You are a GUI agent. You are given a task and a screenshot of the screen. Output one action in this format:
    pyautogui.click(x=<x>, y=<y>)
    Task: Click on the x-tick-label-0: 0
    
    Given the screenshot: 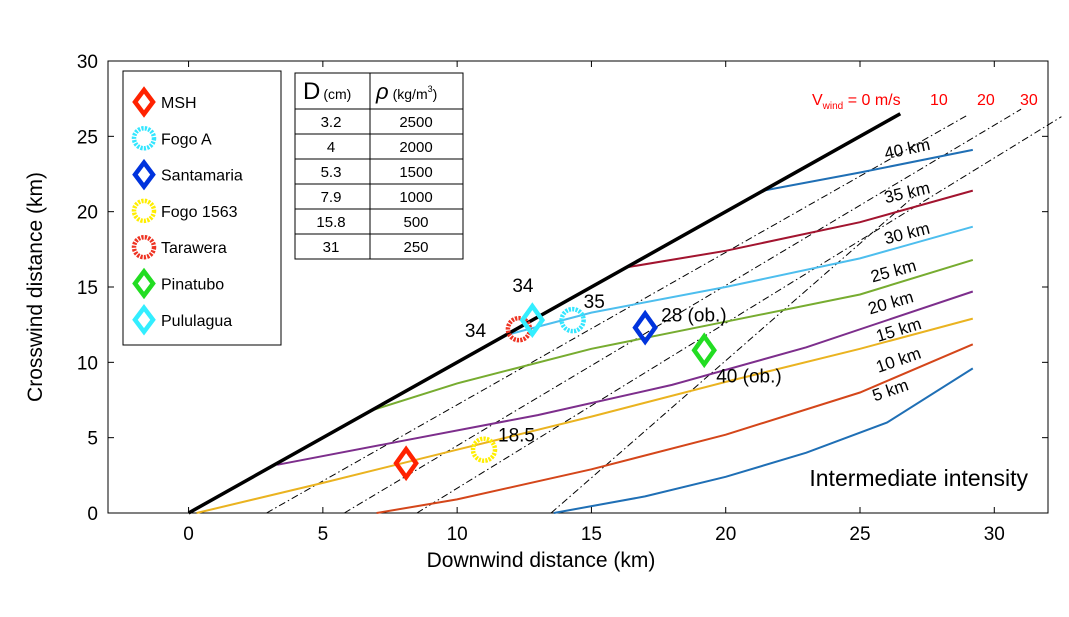 What is the action you would take?
    pyautogui.click(x=188, y=534)
    